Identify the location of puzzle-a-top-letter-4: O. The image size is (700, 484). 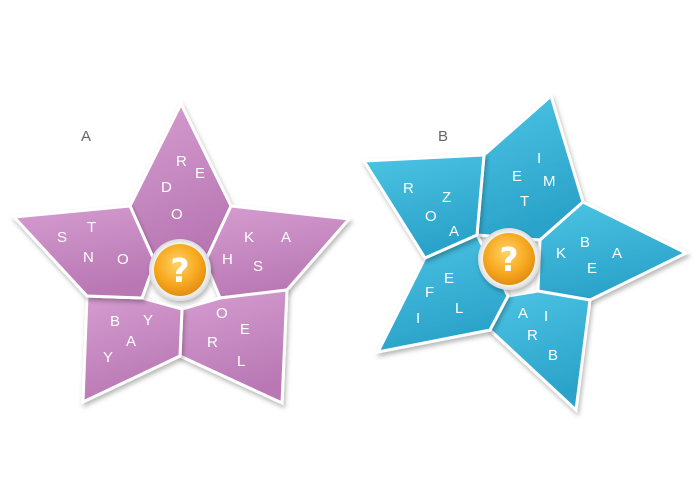
(177, 214).